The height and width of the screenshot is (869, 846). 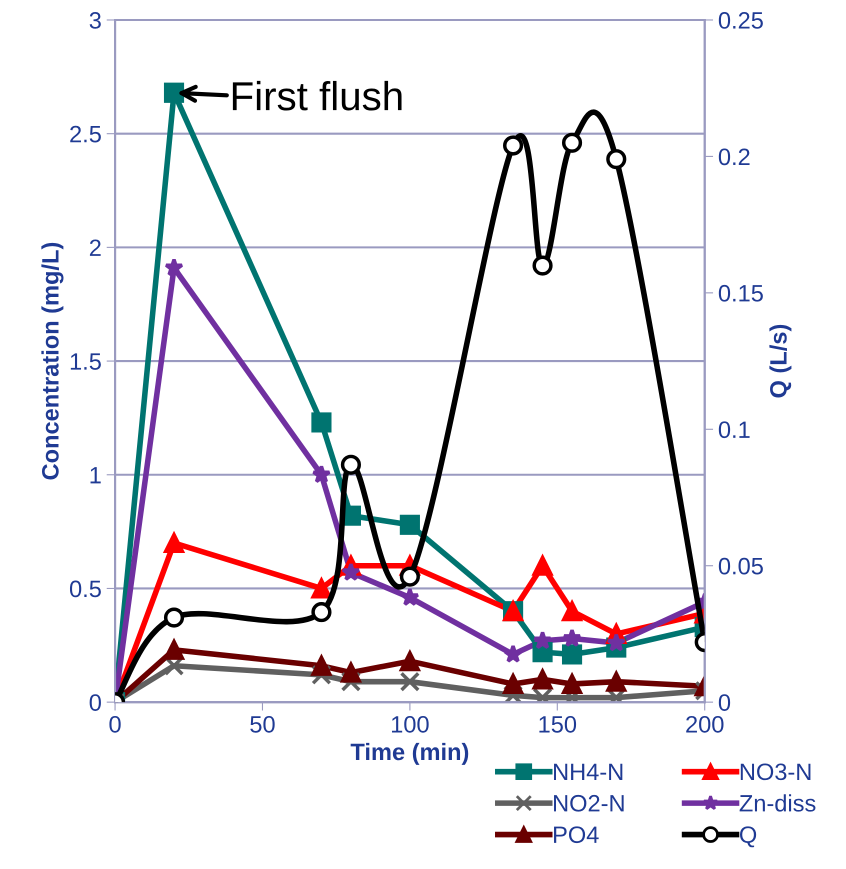 What do you see at coordinates (748, 837) in the screenshot?
I see `legend-label: Q` at bounding box center [748, 837].